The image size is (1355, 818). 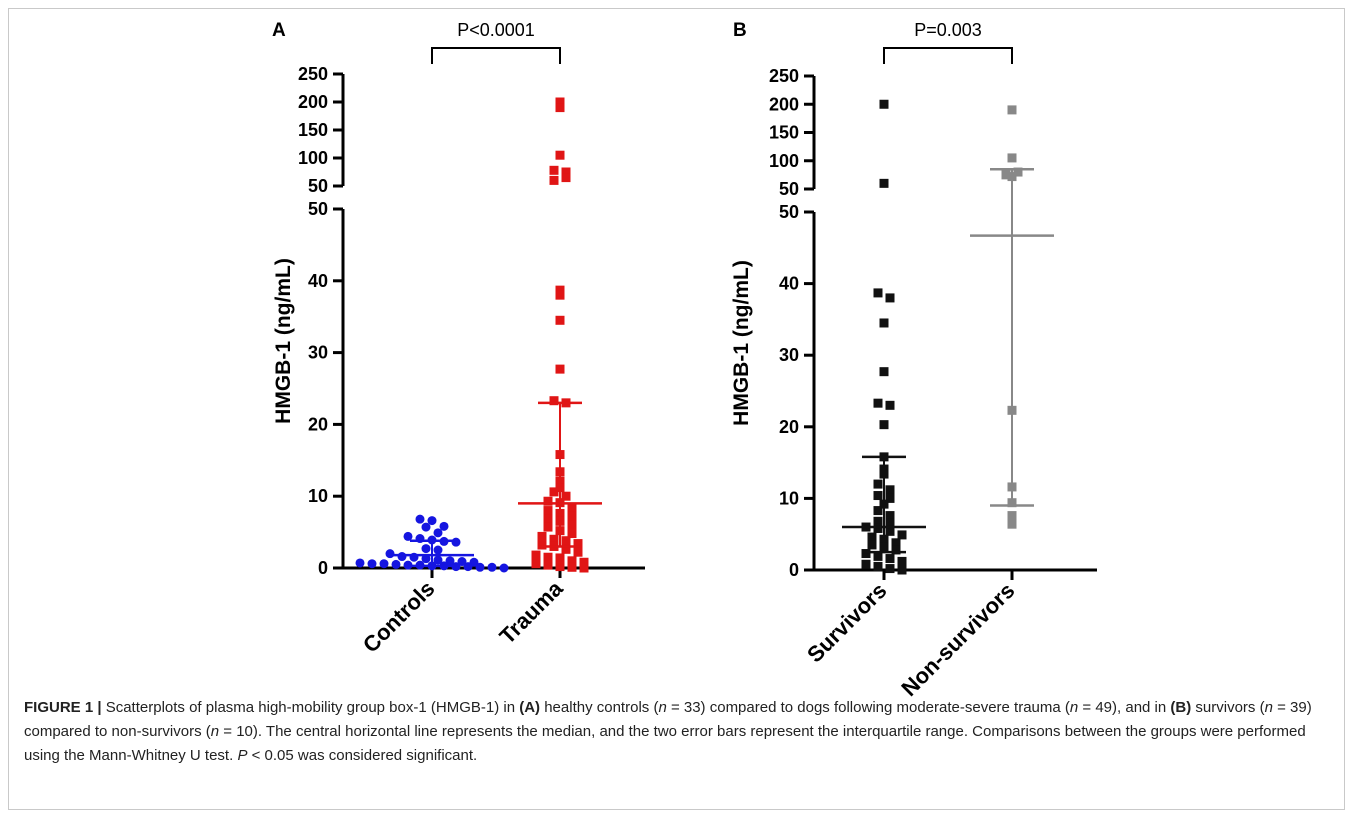 I want to click on y-tick-label: 30, so click(x=789, y=355).